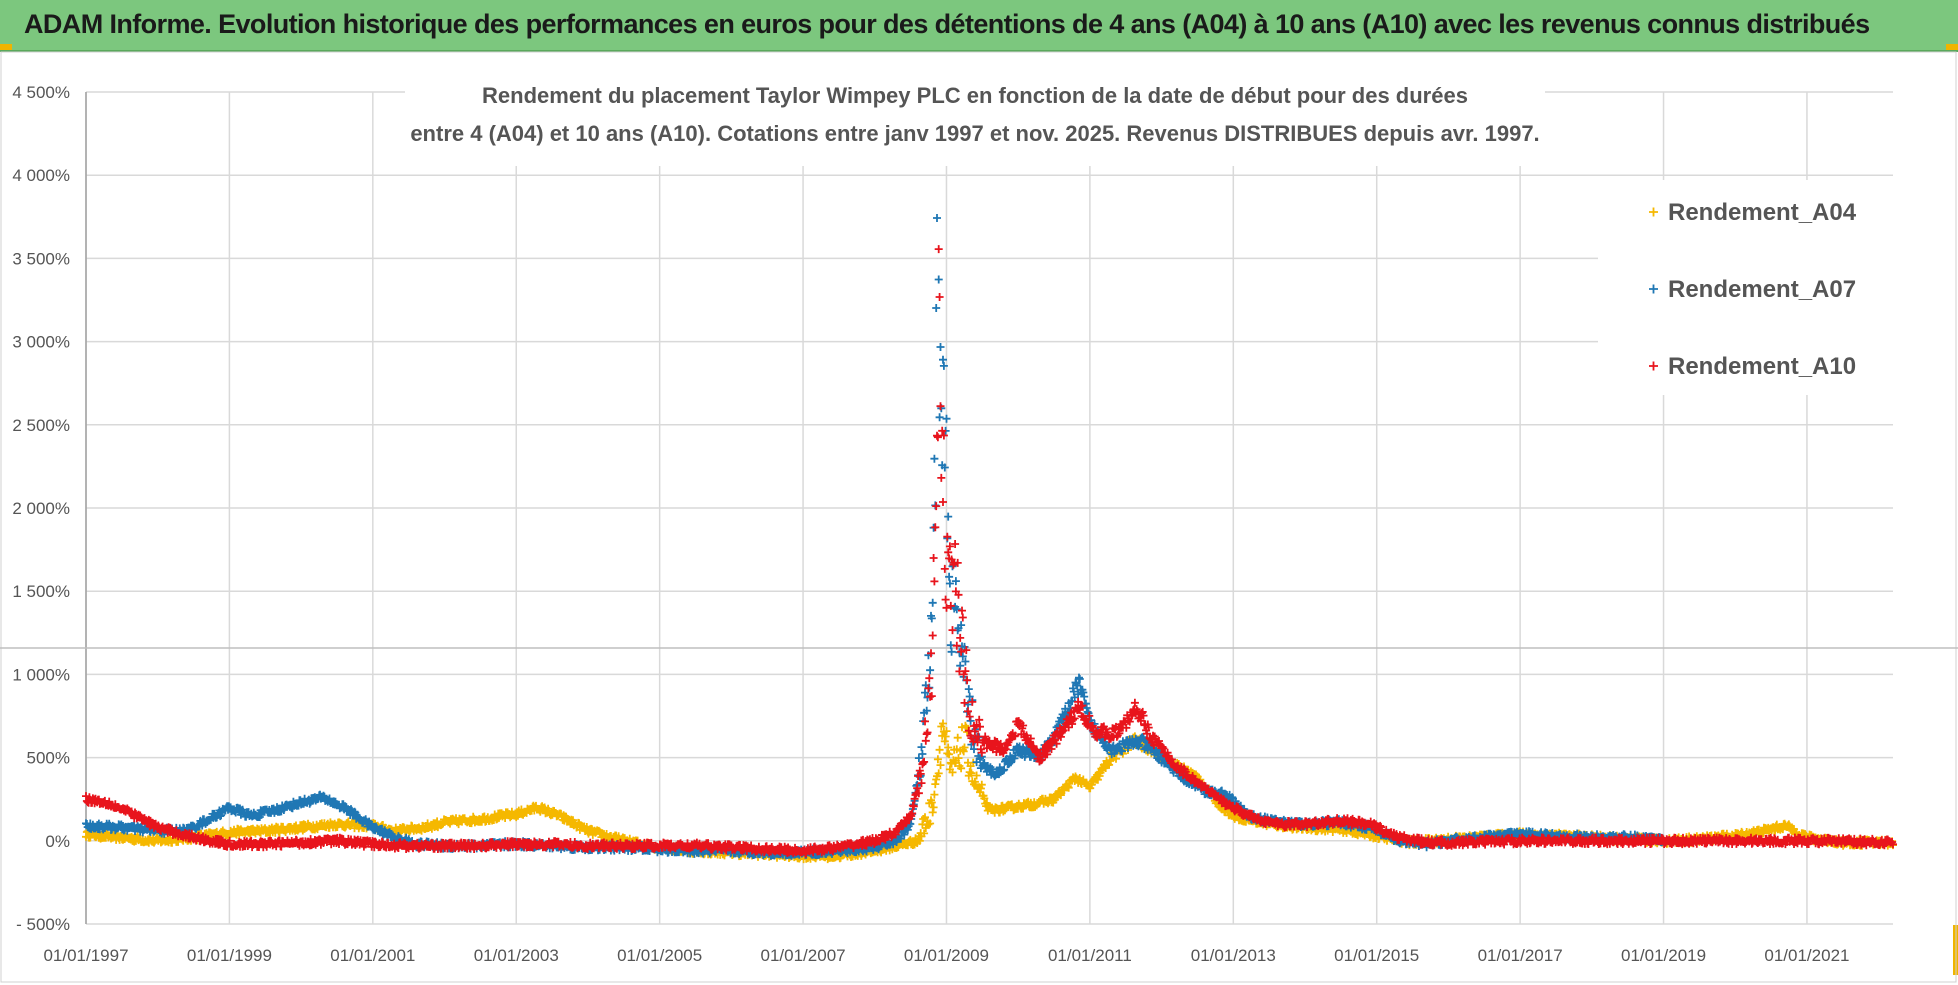  I want to click on x-tick-label: 01/01/2009, so click(946, 955).